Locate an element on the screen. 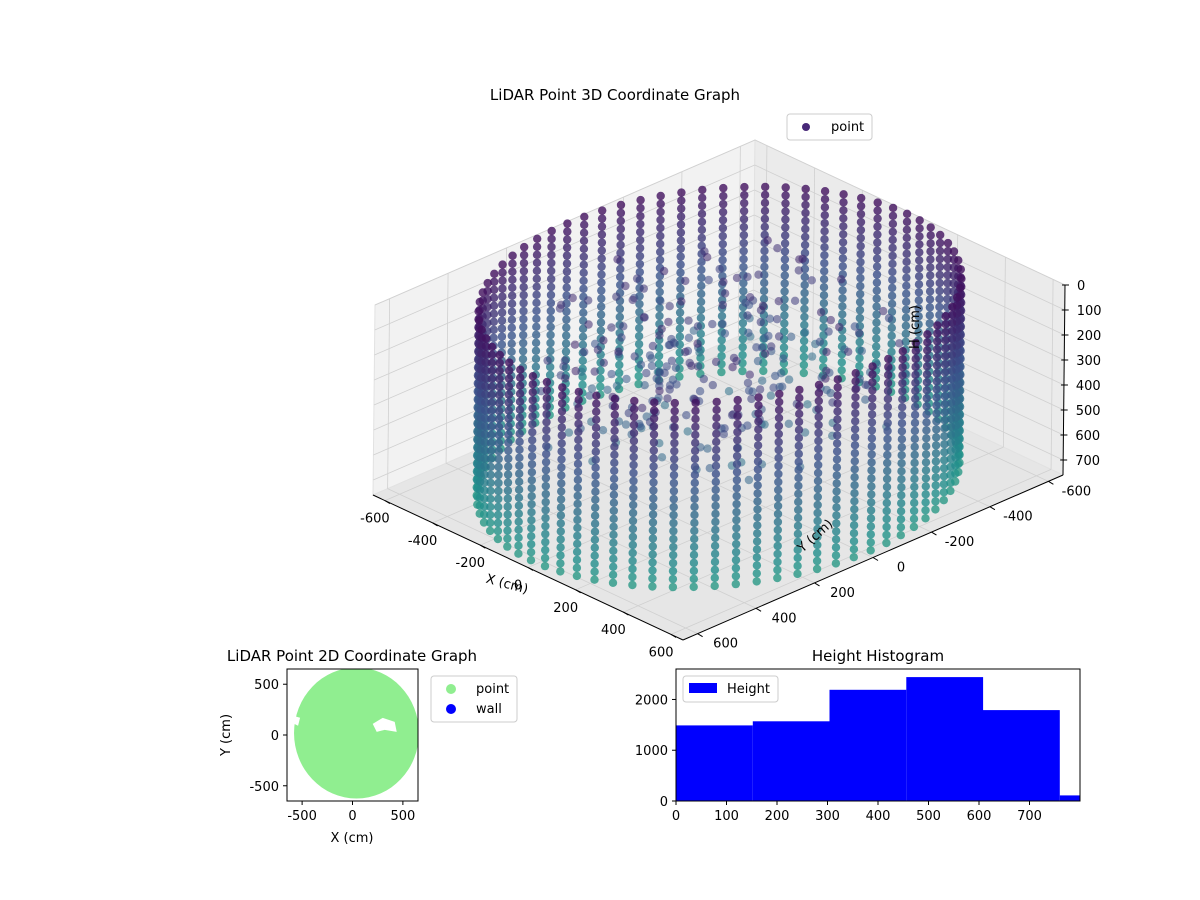 This screenshot has height=900, width=1200. x-tick-label-hist: 400 is located at coordinates (878, 816).